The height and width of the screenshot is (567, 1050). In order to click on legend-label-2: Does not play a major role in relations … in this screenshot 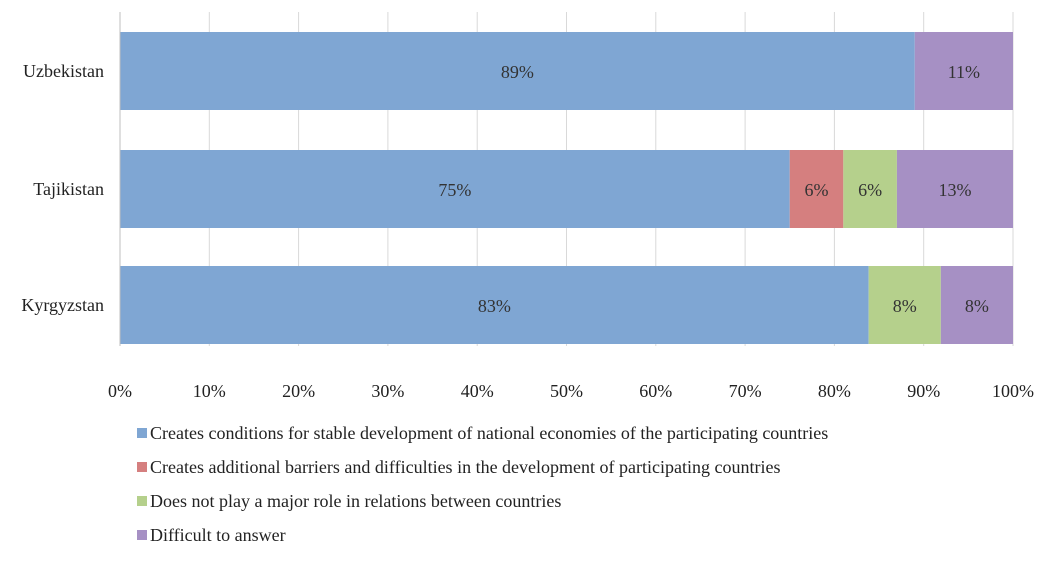, I will do `click(355, 501)`.